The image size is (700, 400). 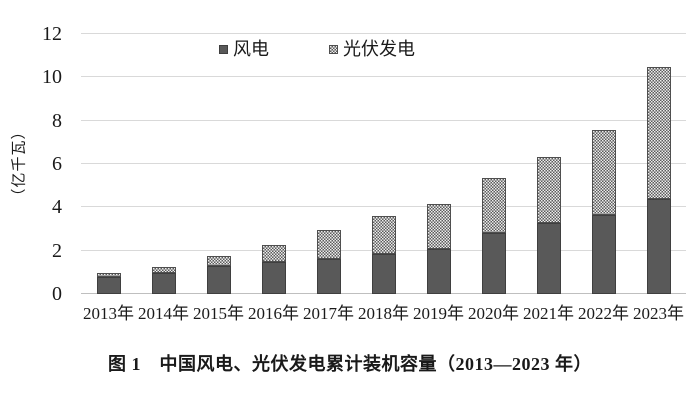 I want to click on y-tick-label: 12, so click(x=52, y=34).